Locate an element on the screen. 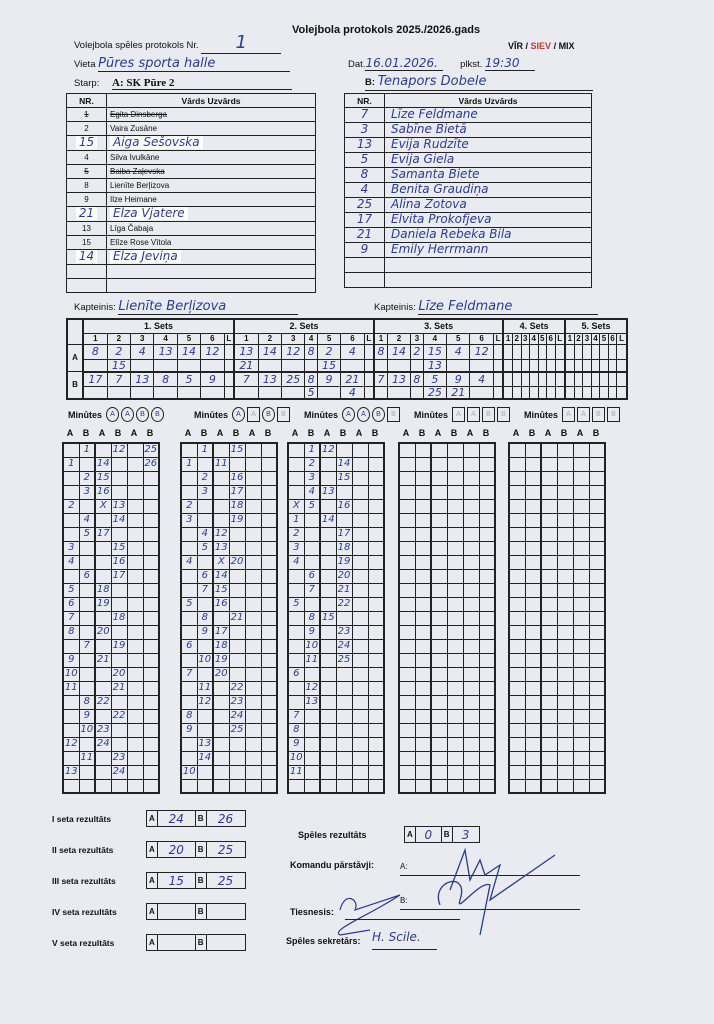  timeout-box: A is located at coordinates (459, 414).